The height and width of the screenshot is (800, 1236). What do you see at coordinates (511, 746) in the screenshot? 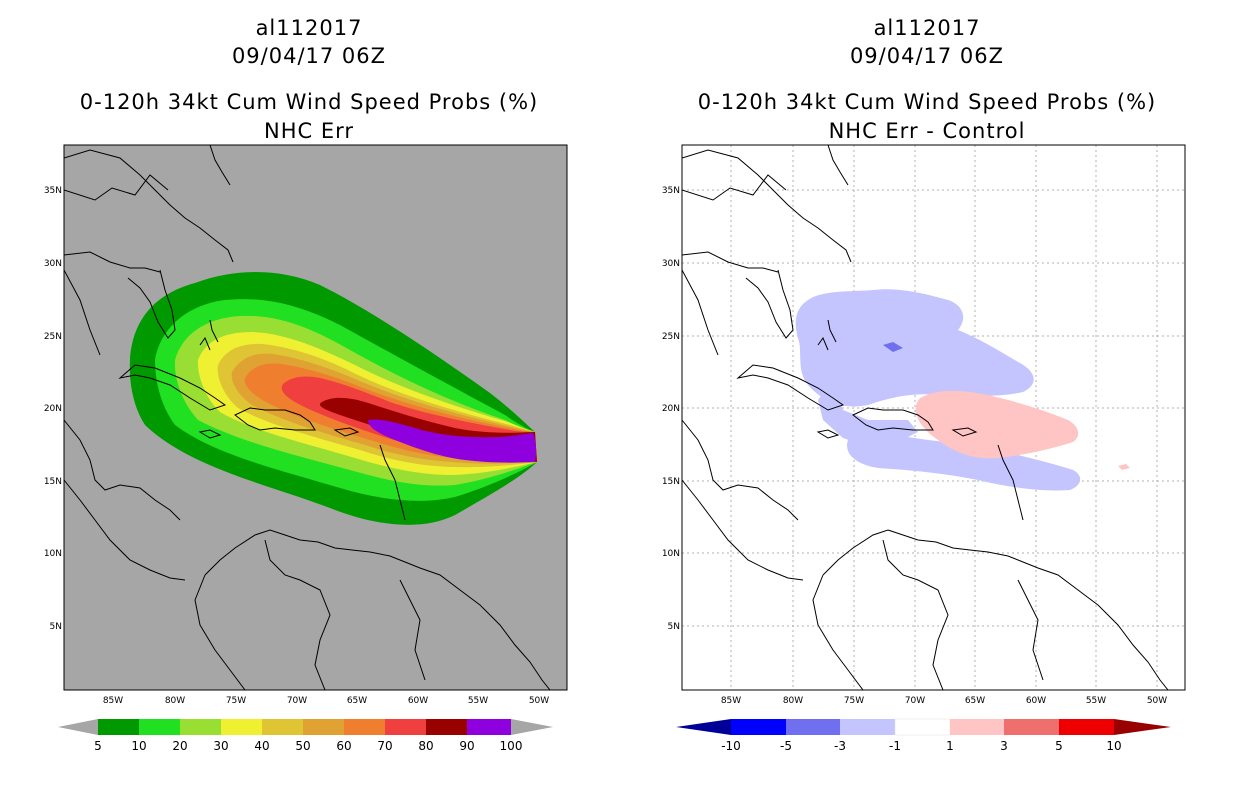
I see `colorbar-label-100: 100` at bounding box center [511, 746].